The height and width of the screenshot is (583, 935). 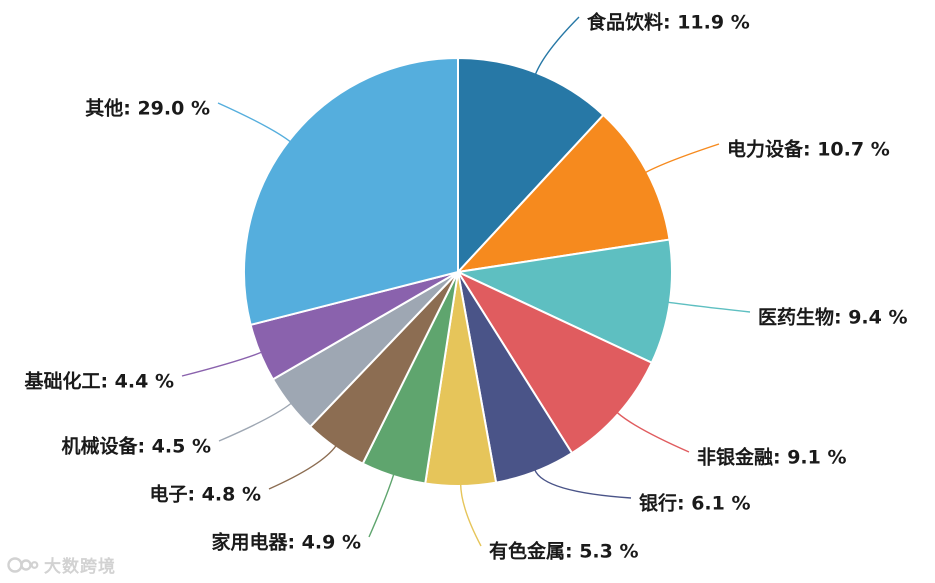 I want to click on watermark-text: 大数跨境, so click(x=80, y=567).